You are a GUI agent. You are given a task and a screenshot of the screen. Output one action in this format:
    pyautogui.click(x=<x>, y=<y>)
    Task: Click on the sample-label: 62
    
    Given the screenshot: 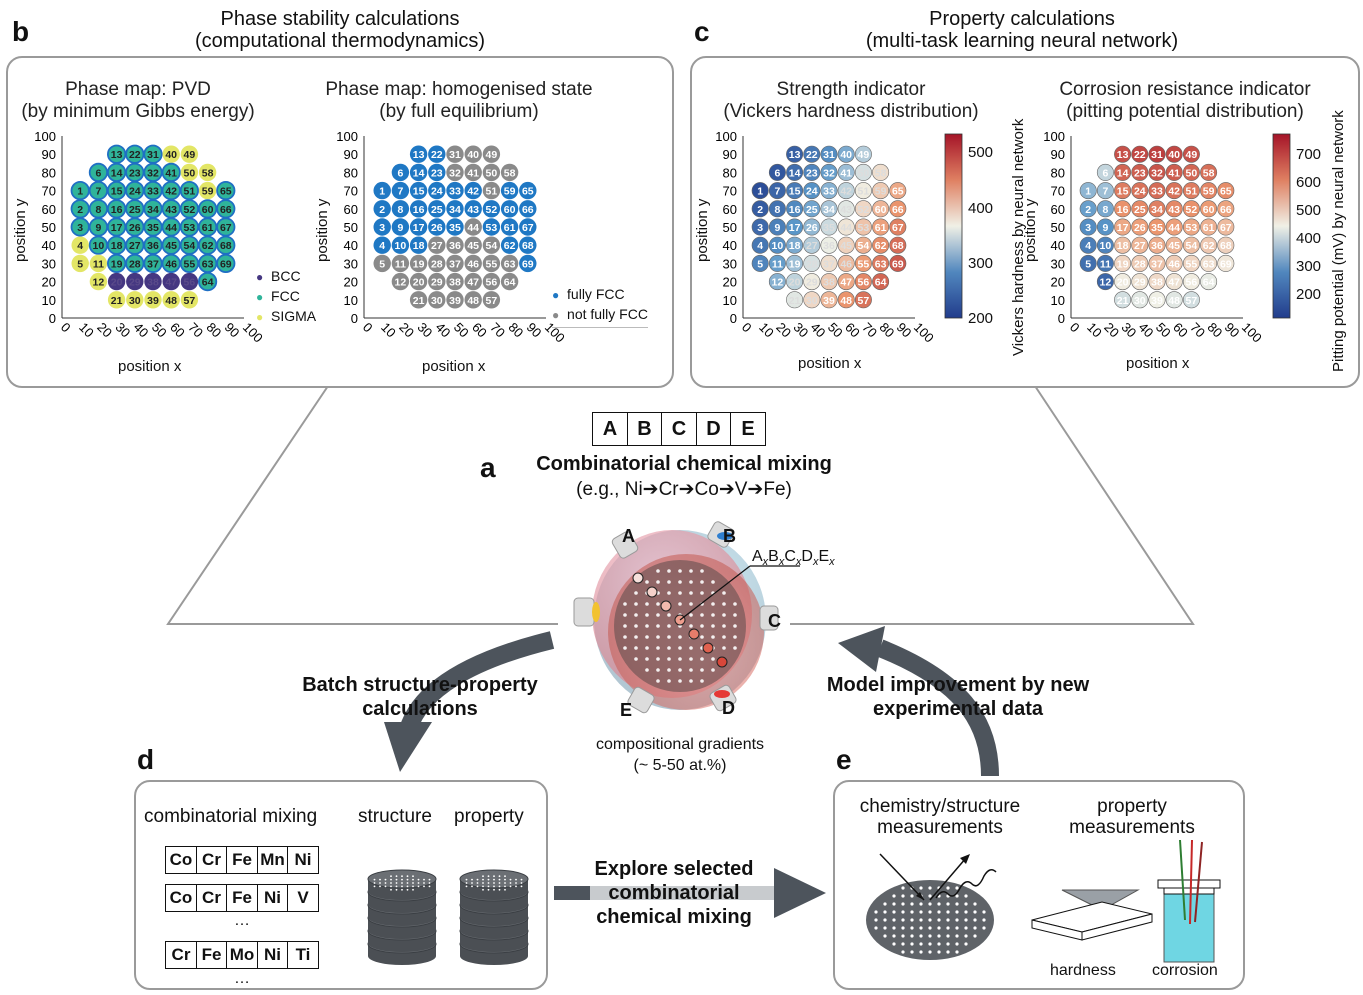 What is the action you would take?
    pyautogui.click(x=881, y=246)
    